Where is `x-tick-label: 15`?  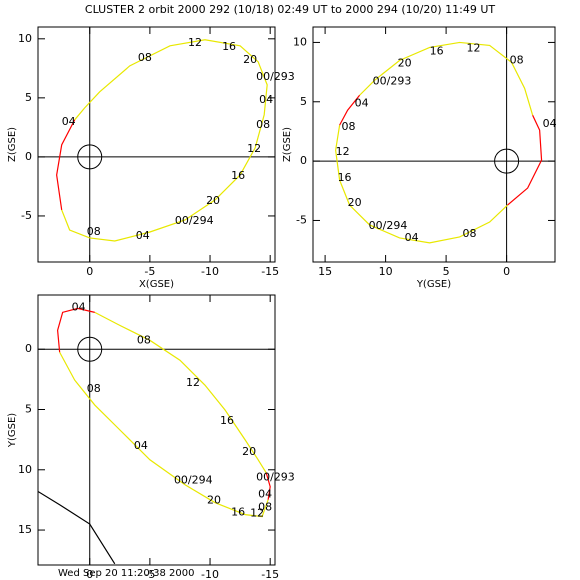 x-tick-label: 15 is located at coordinates (325, 271).